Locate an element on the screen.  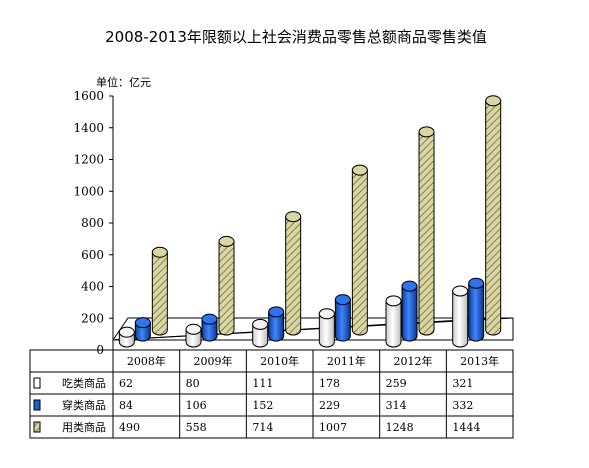
bar-吃类商品-2013年 is located at coordinates (460, 316).